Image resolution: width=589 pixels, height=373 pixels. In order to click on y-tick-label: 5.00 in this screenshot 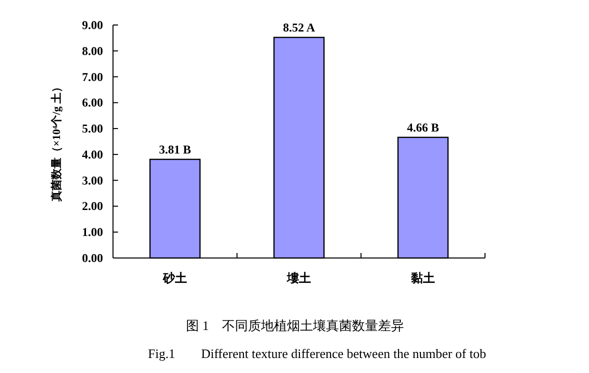, I will do `click(92, 129)`.